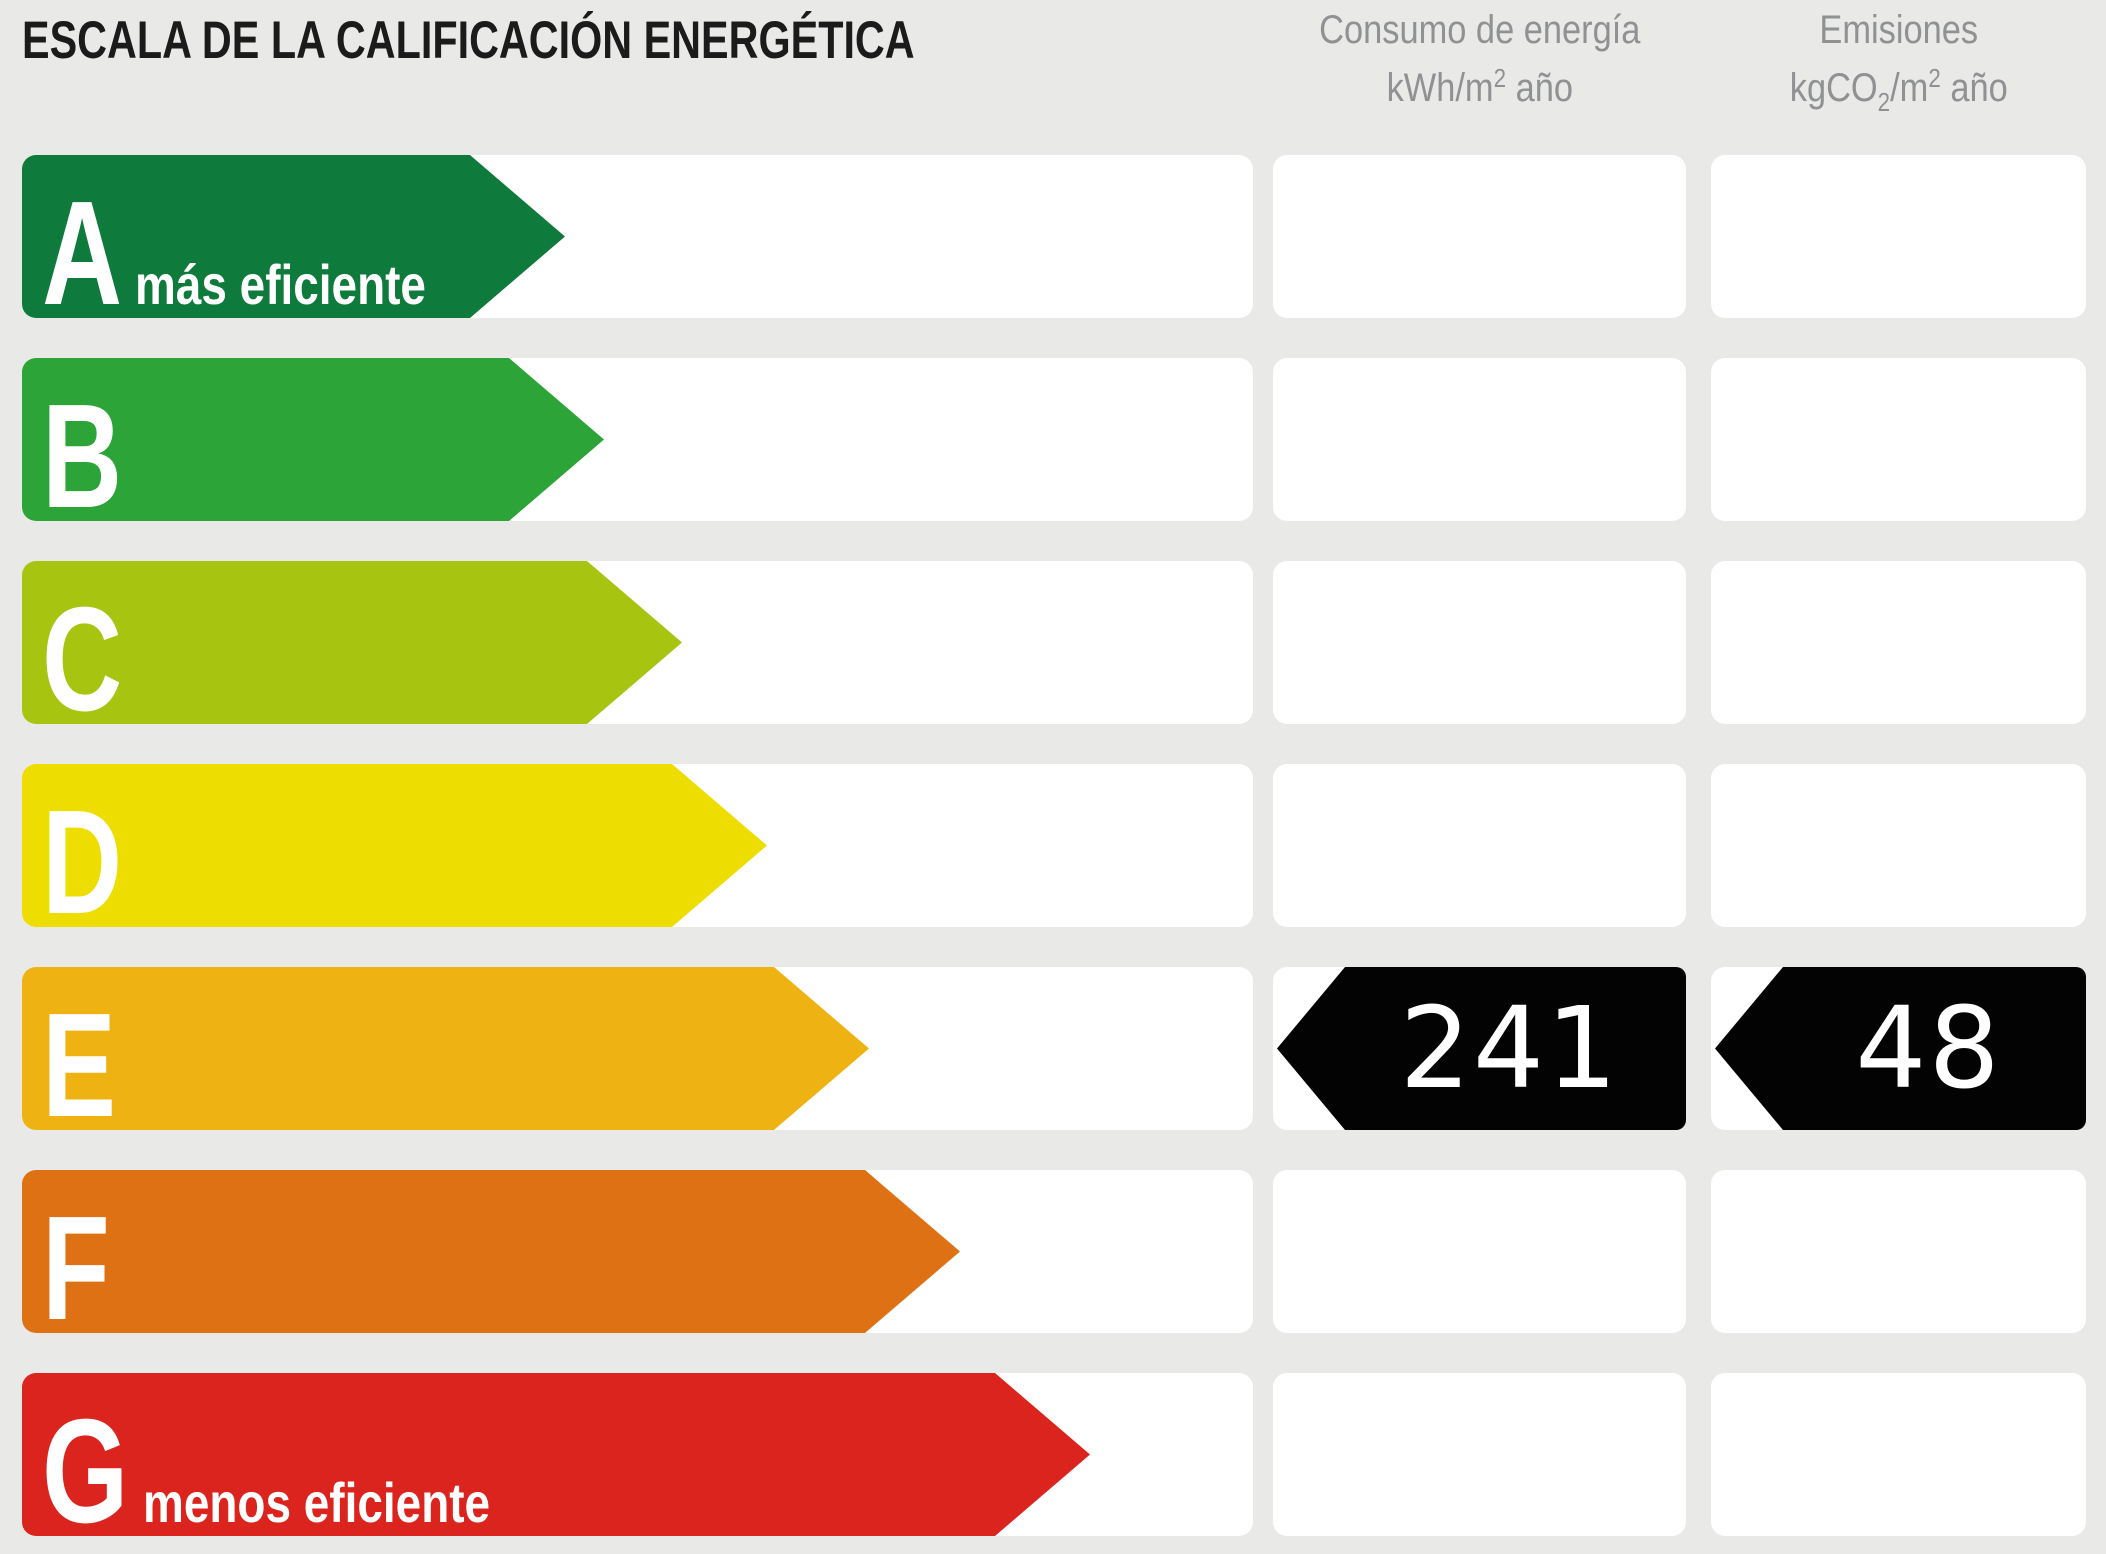 Image resolution: width=2106 pixels, height=1554 pixels. I want to click on emisiones-header-line1: Emisiones, so click(1898, 30).